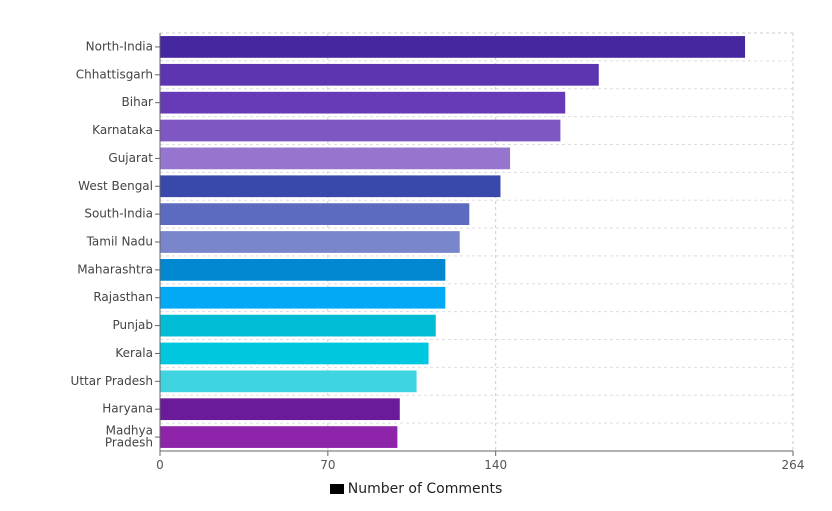 The height and width of the screenshot is (511, 832). Describe the element at coordinates (112, 381) in the screenshot. I see `y-tick-label: Uttar Pradesh` at that location.